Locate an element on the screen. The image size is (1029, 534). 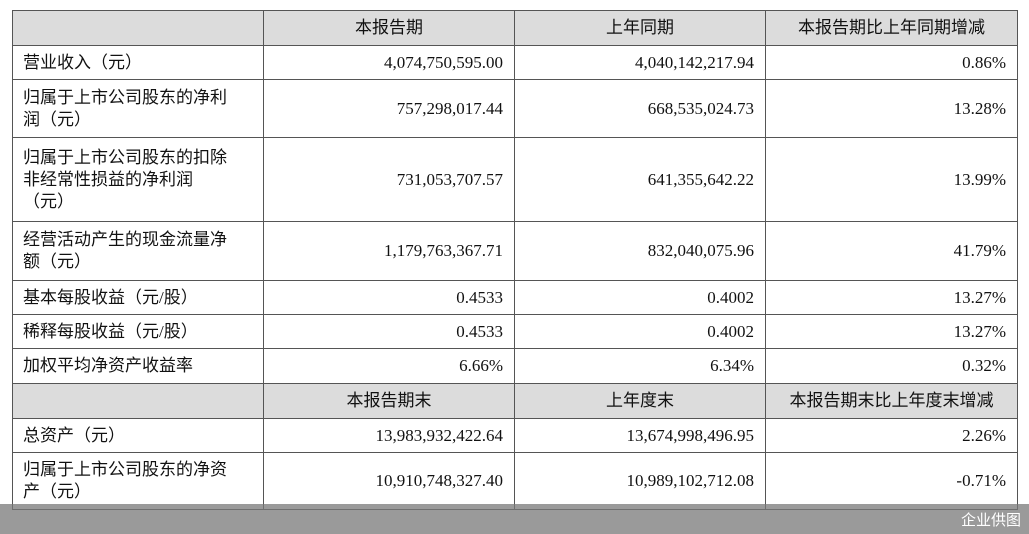
label-line: 基本每股收益（元/股） is located at coordinates (110, 297).